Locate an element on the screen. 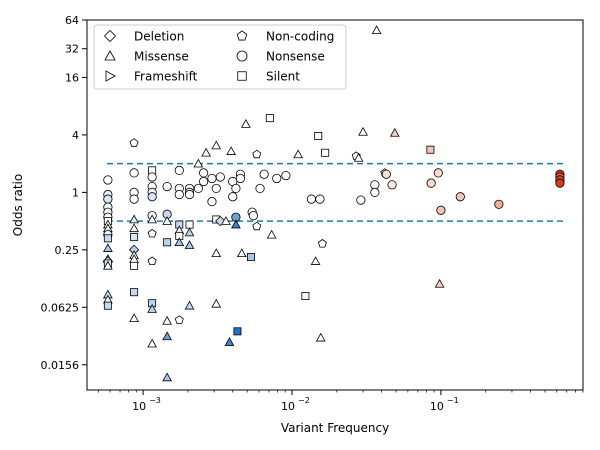 The image size is (600, 450). legend-marker-diamond is located at coordinates (110, 36).